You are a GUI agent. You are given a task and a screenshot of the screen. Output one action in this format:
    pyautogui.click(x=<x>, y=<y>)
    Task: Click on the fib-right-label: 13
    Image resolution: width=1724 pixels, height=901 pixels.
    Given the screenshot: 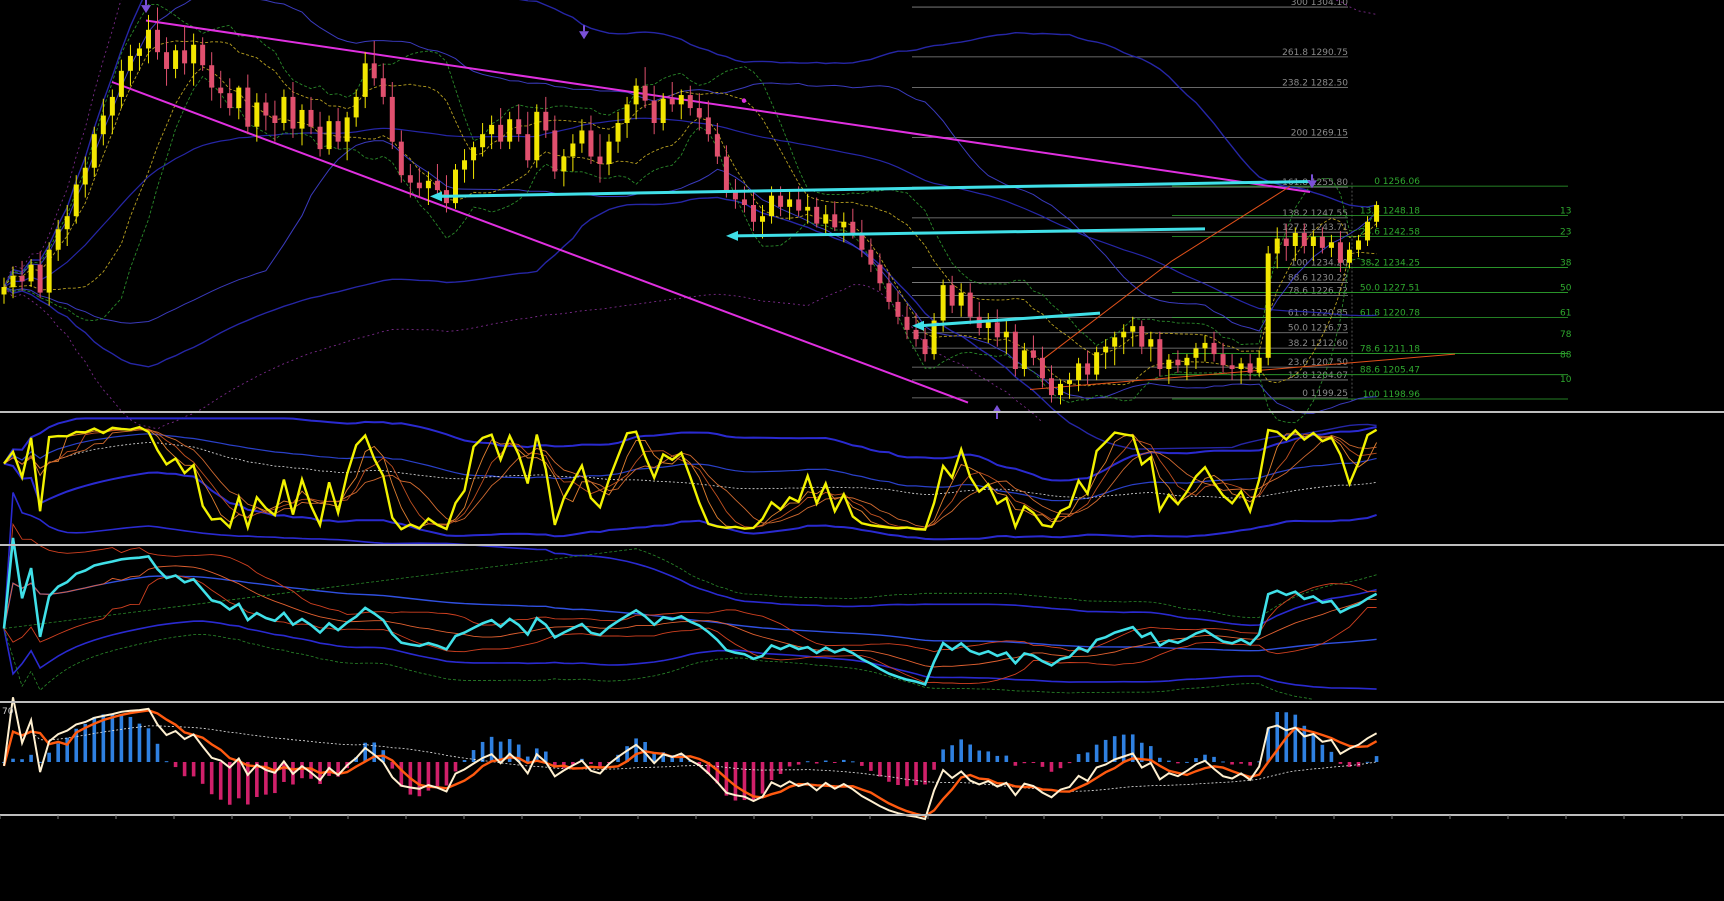 What is the action you would take?
    pyautogui.click(x=1565, y=212)
    